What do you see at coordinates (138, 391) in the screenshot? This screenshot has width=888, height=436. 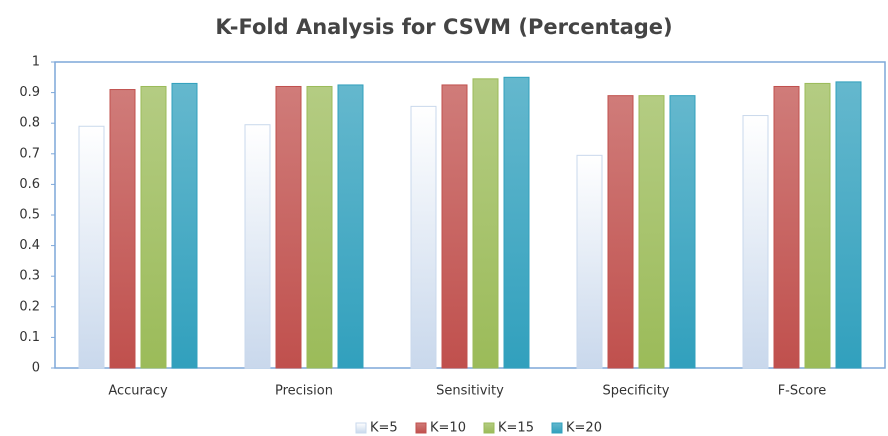 I see `x-tick-label: Accuracy` at bounding box center [138, 391].